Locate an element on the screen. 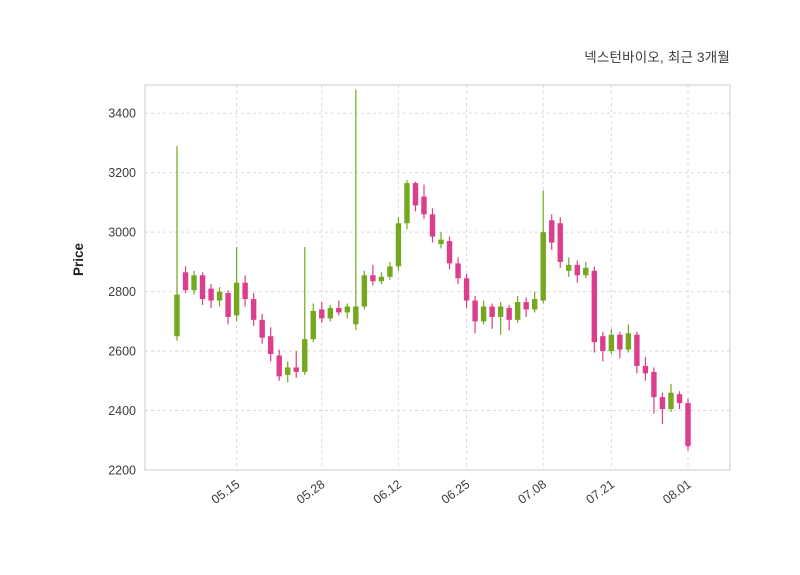 The image size is (800, 575). y-tick-label: 3400 is located at coordinates (122, 114).